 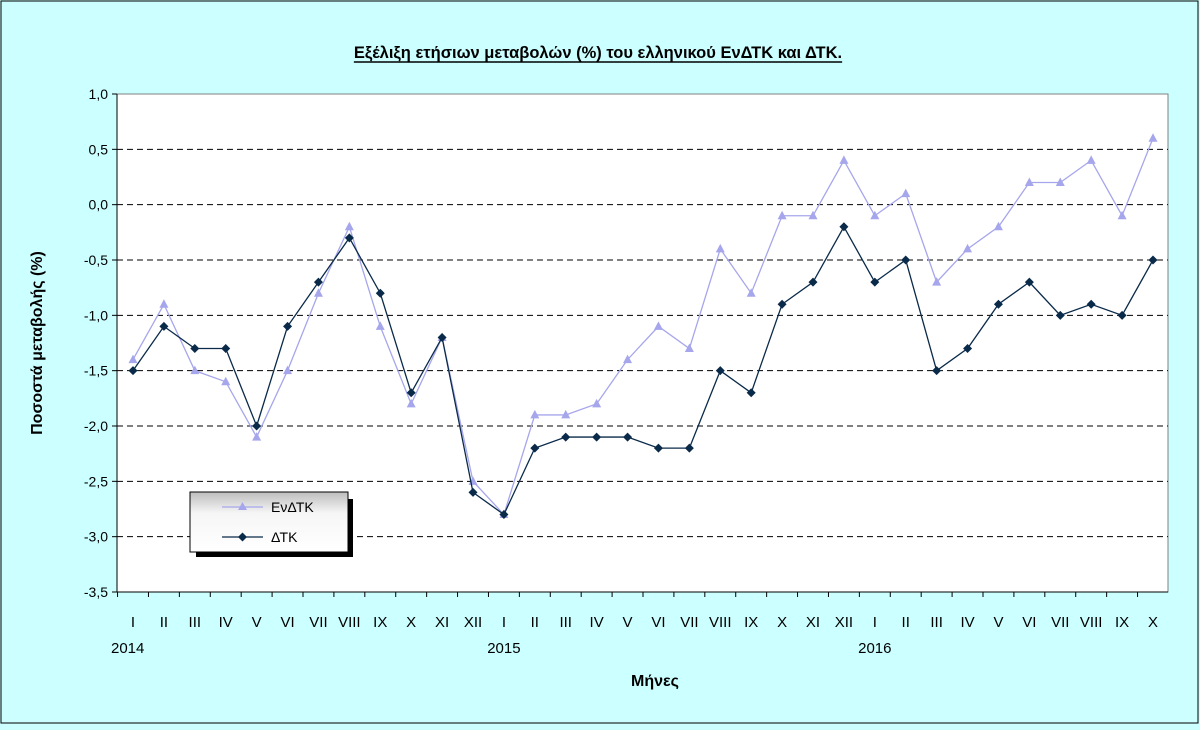 I want to click on legend-item-envtk: ΕνΔΤΚ, so click(x=268, y=507).